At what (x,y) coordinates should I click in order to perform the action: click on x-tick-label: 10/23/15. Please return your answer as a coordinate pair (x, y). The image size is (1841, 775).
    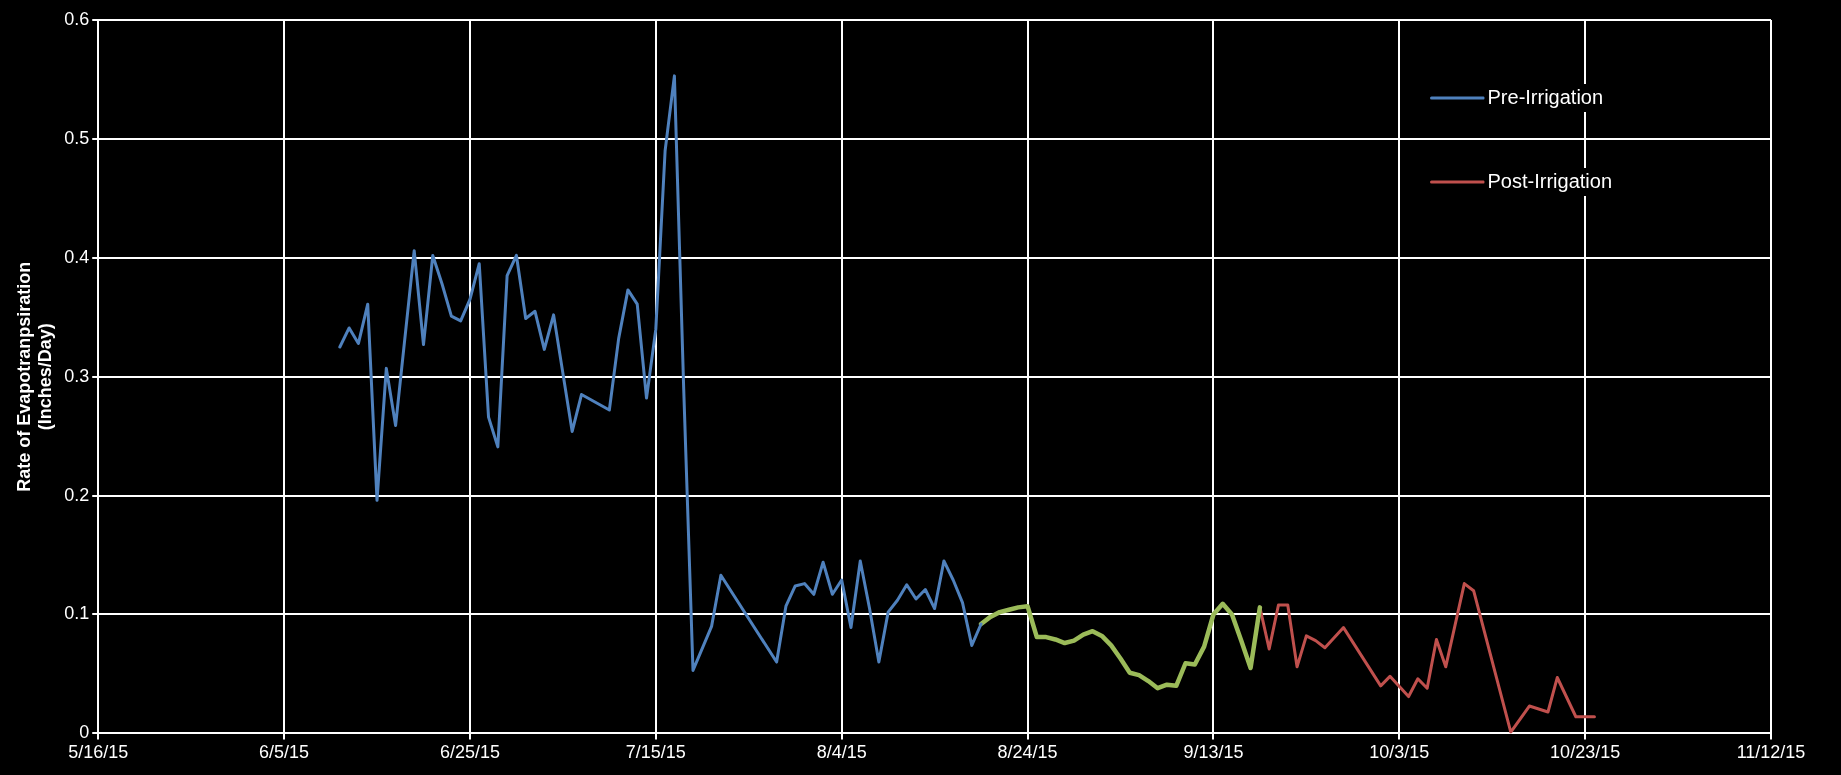
    Looking at the image, I should click on (1585, 752).